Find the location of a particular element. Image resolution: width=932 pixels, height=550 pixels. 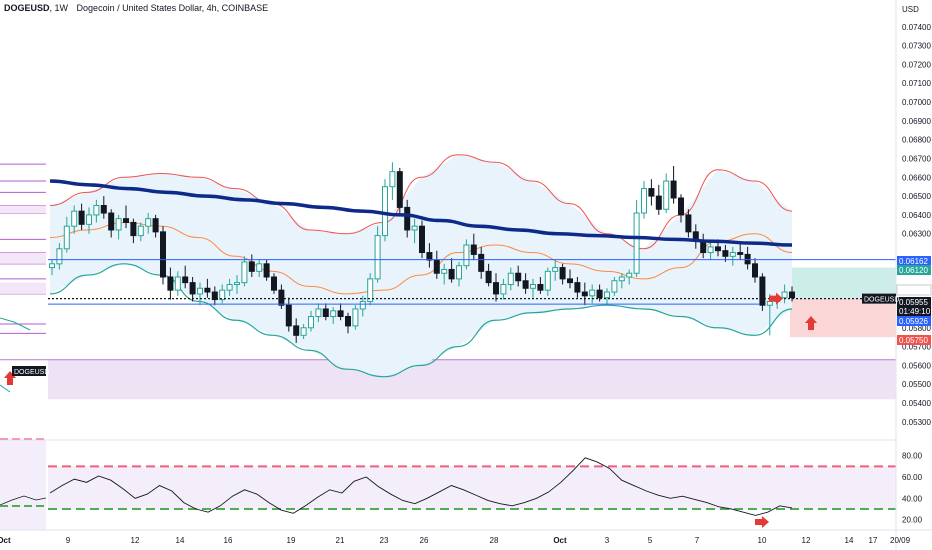

timeframe-label: 4h is located at coordinates (211, 8).